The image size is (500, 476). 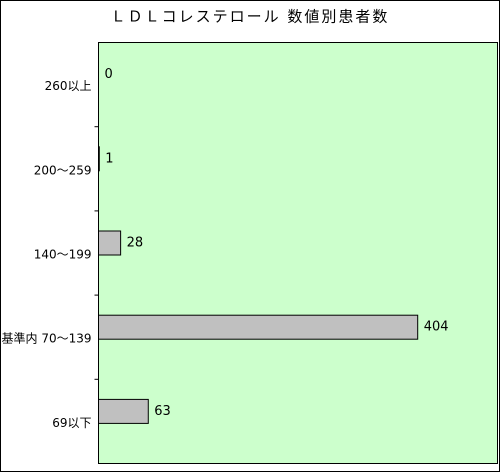 What do you see at coordinates (68, 86) in the screenshot?
I see `y-tick-label: 260以上` at bounding box center [68, 86].